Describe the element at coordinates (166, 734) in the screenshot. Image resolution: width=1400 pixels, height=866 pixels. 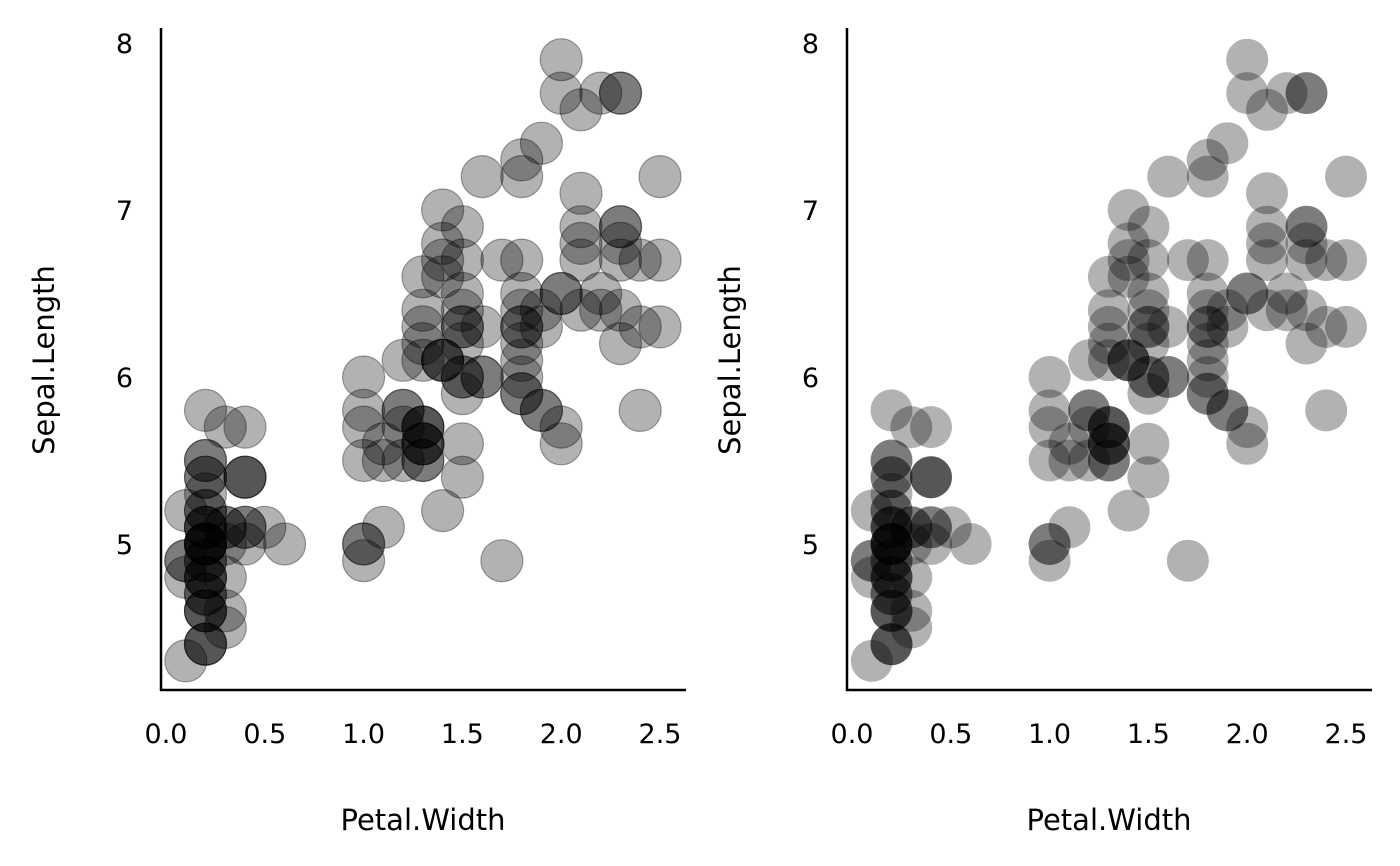
I see `x-tick-label: 0.0` at that location.